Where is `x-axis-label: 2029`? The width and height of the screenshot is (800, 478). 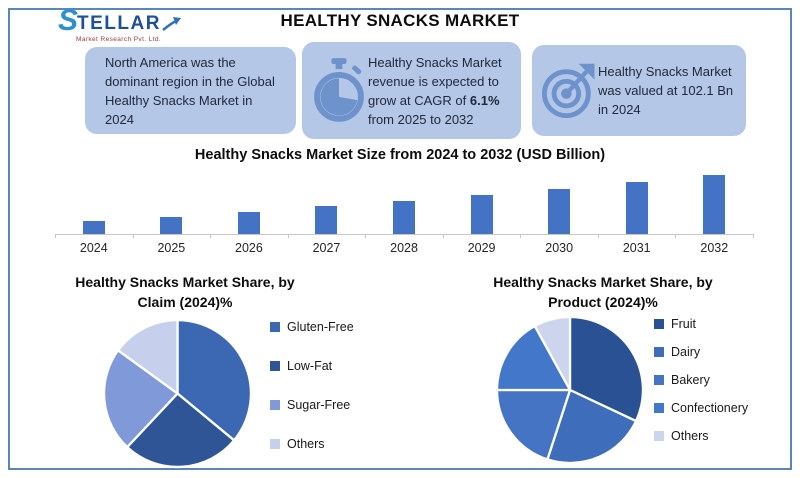 x-axis-label: 2029 is located at coordinates (481, 248).